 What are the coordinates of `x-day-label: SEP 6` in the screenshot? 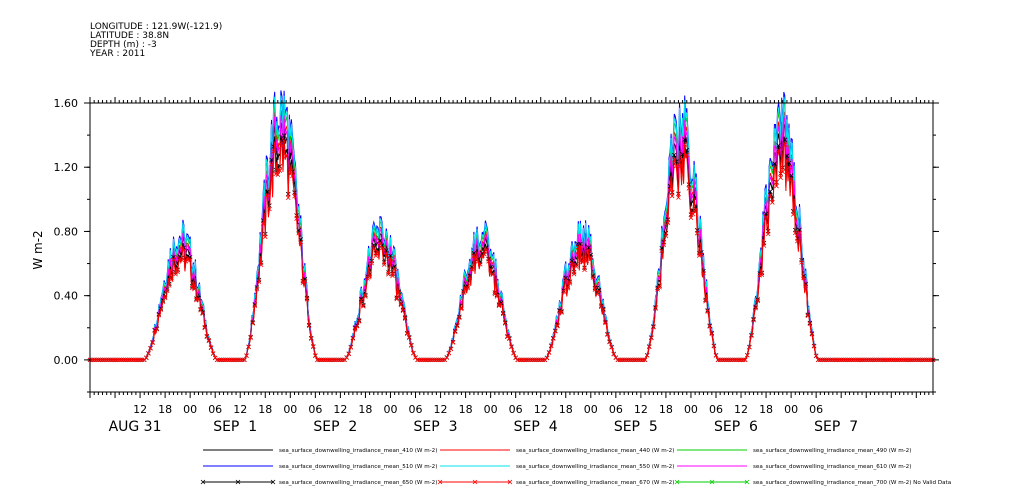 It's located at (736, 427).